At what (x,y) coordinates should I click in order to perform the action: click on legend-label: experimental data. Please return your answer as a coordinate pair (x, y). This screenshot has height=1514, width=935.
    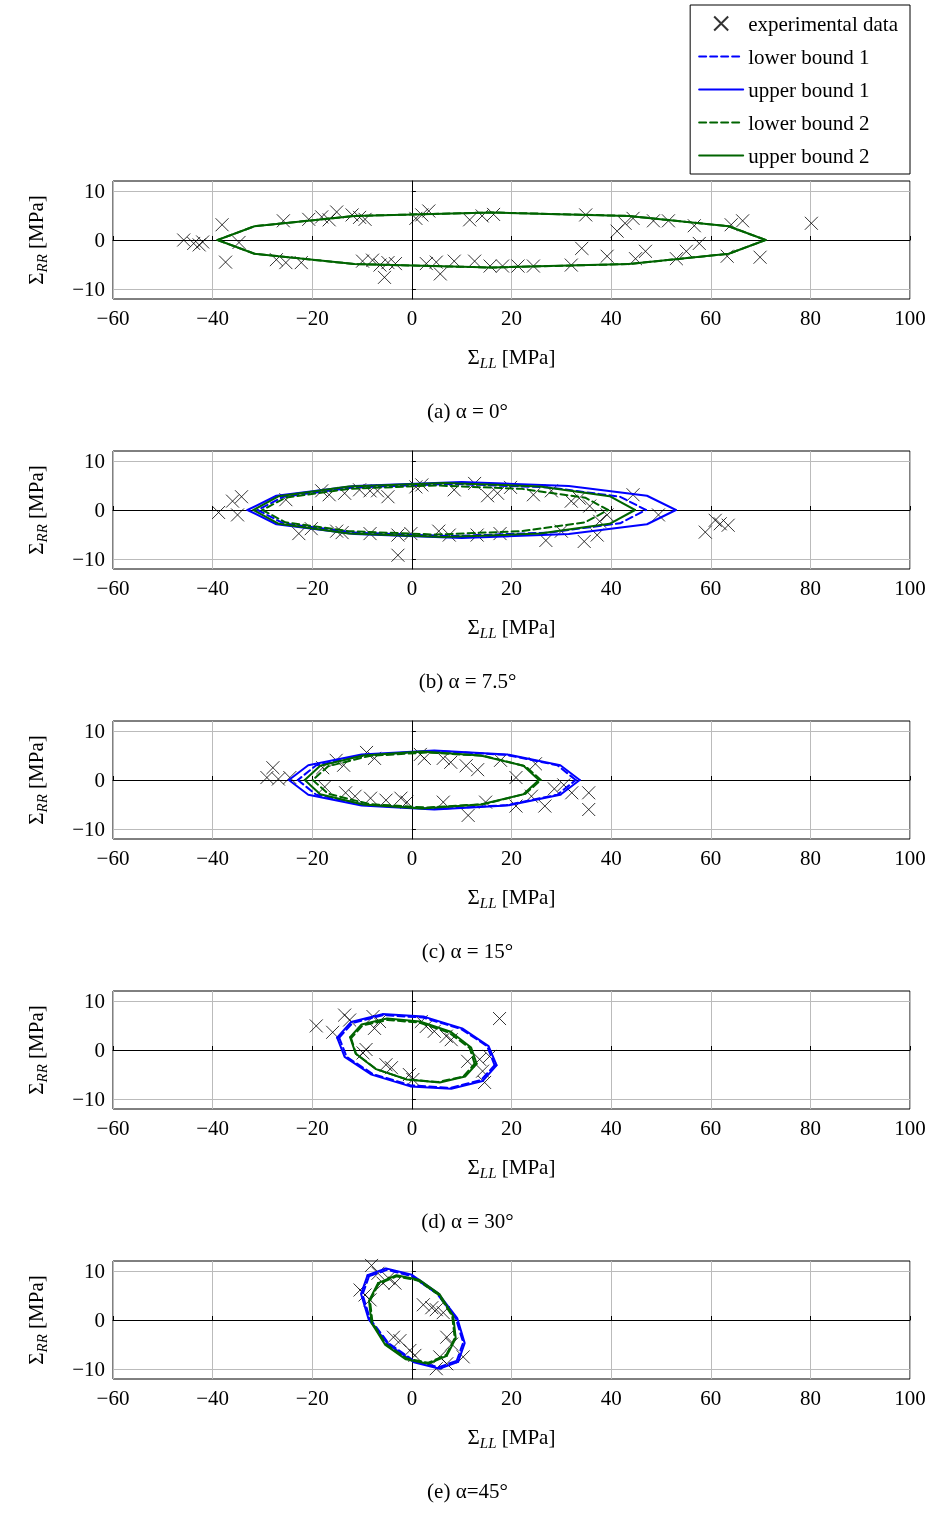
    Looking at the image, I should click on (823, 23).